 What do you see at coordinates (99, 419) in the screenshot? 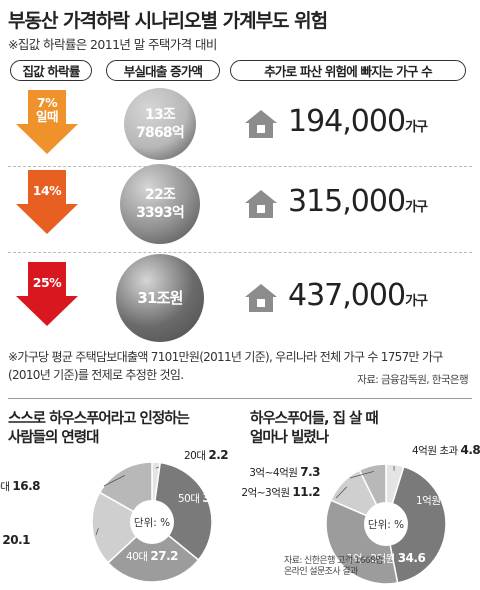
I see `pie-1-title-line-1: 스스로 하우스푸어라고 인정하는` at bounding box center [99, 419].